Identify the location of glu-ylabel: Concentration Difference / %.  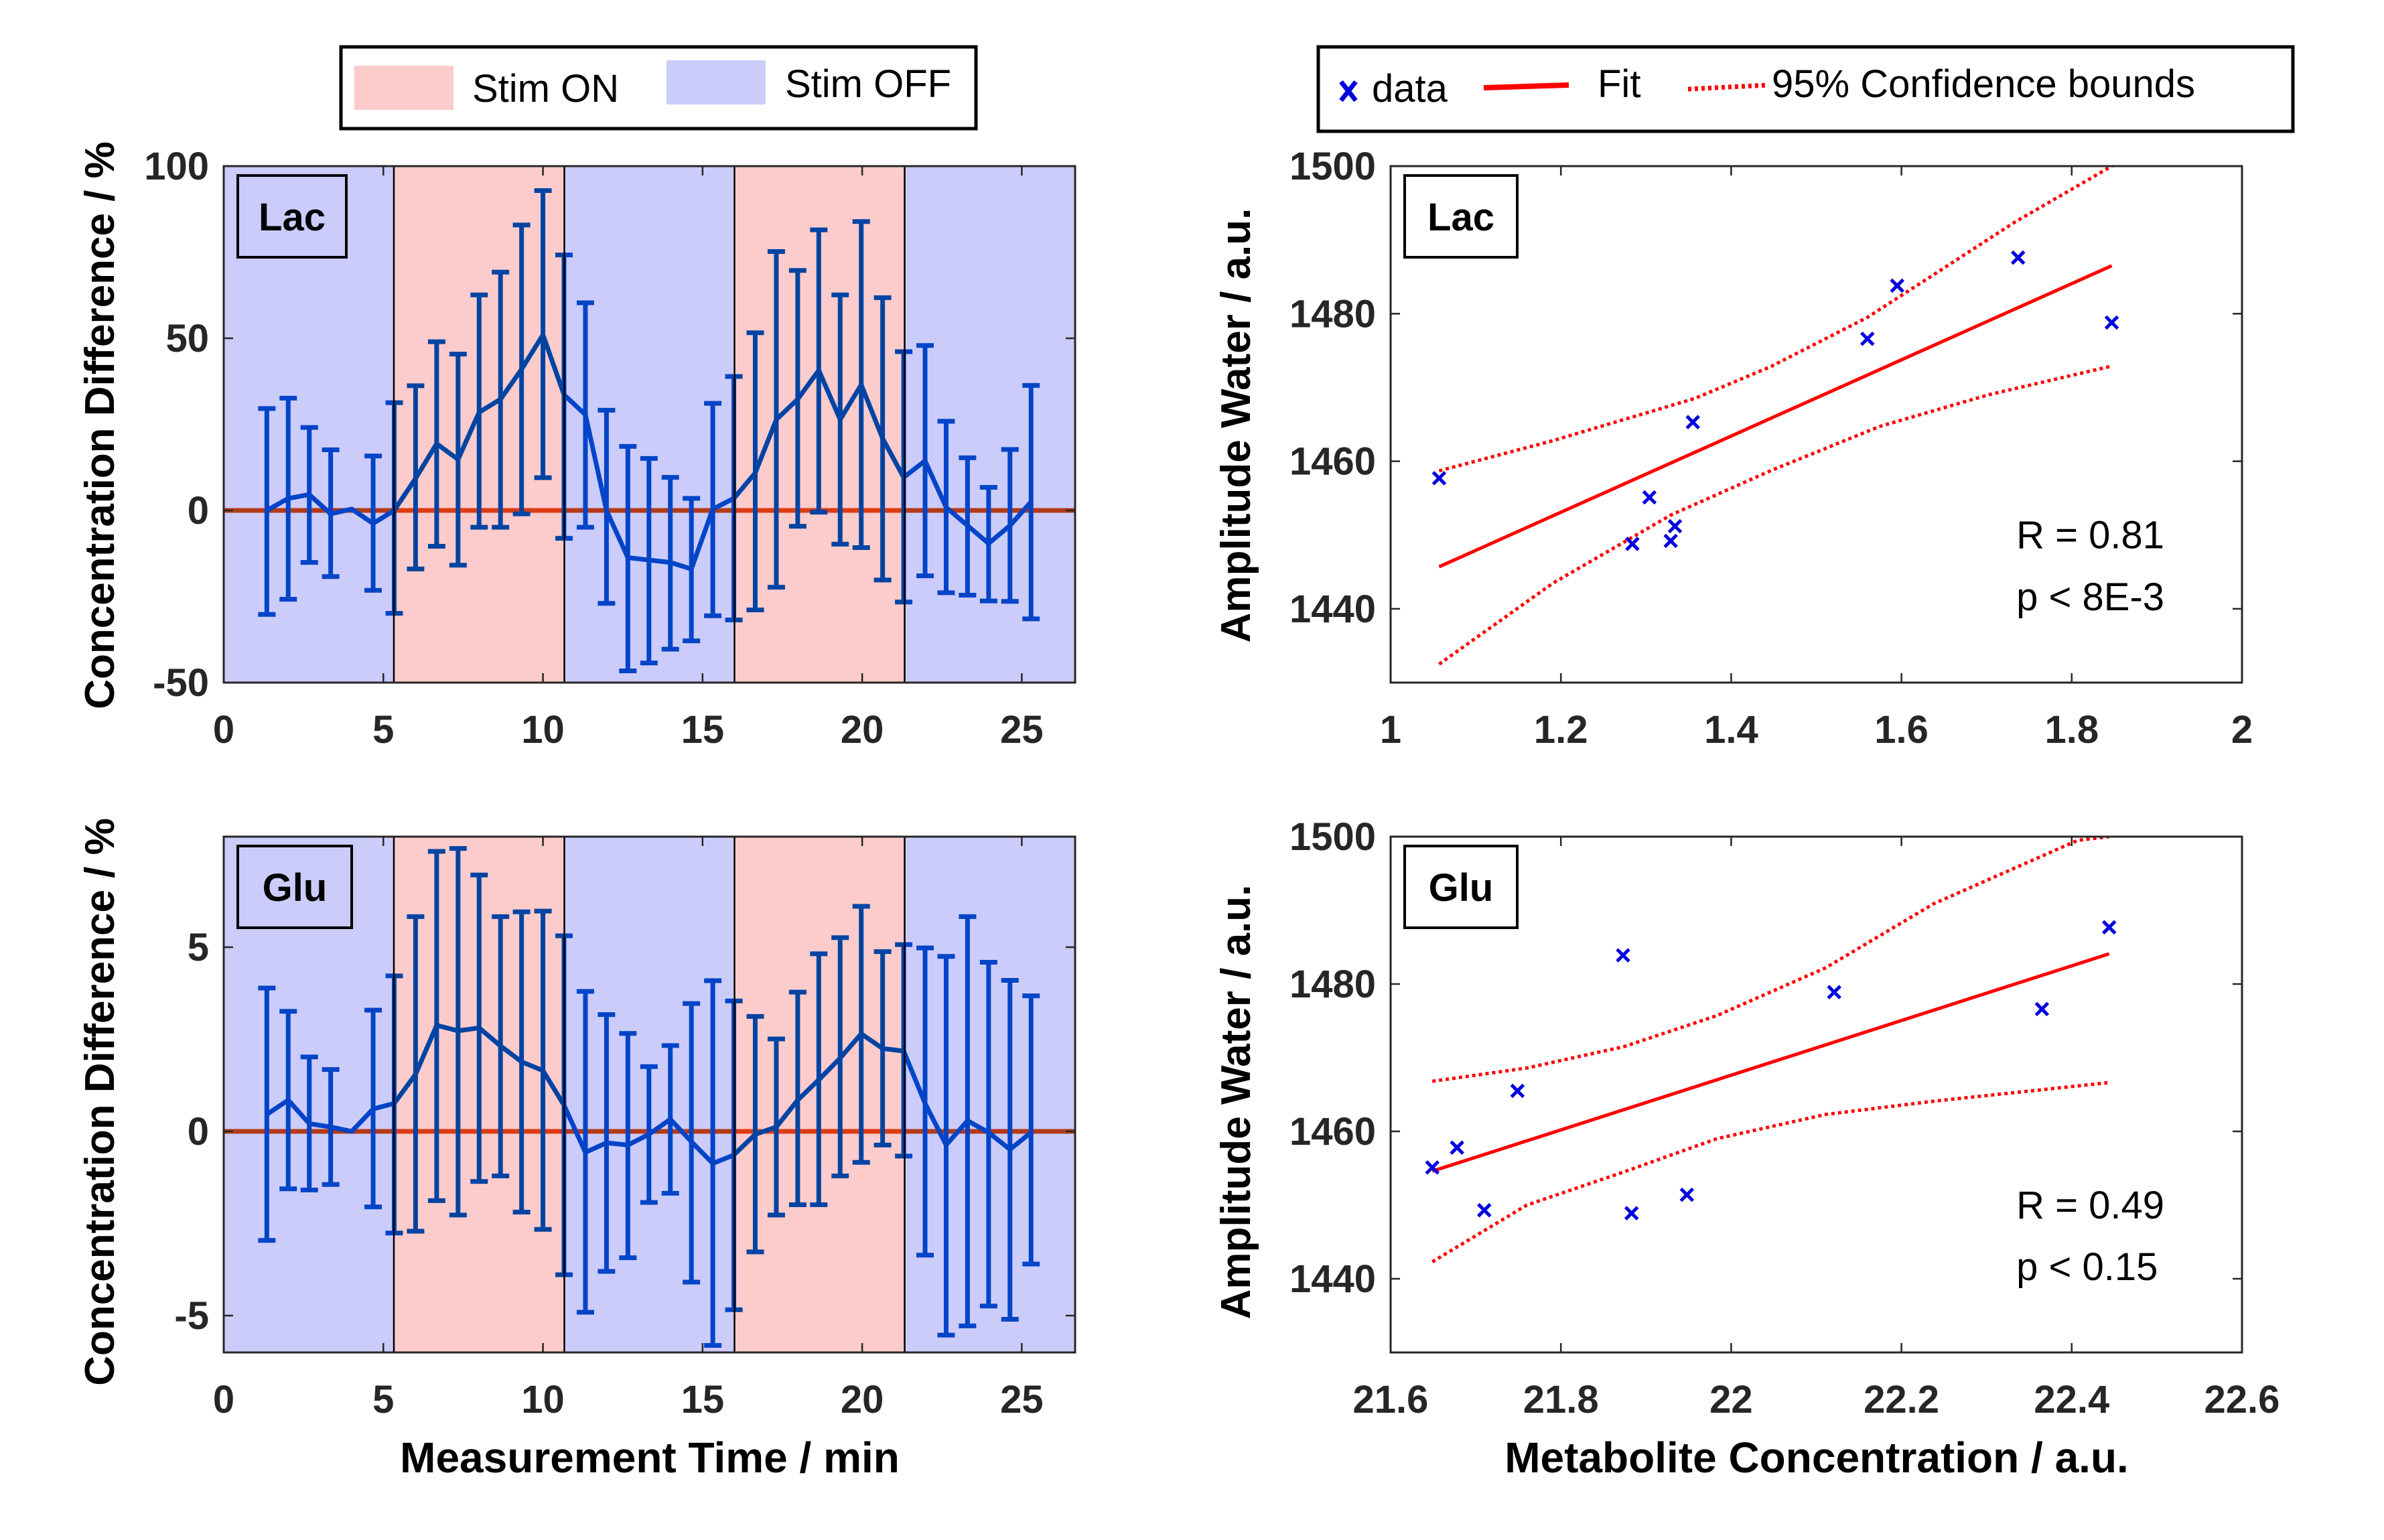
(100, 1102).